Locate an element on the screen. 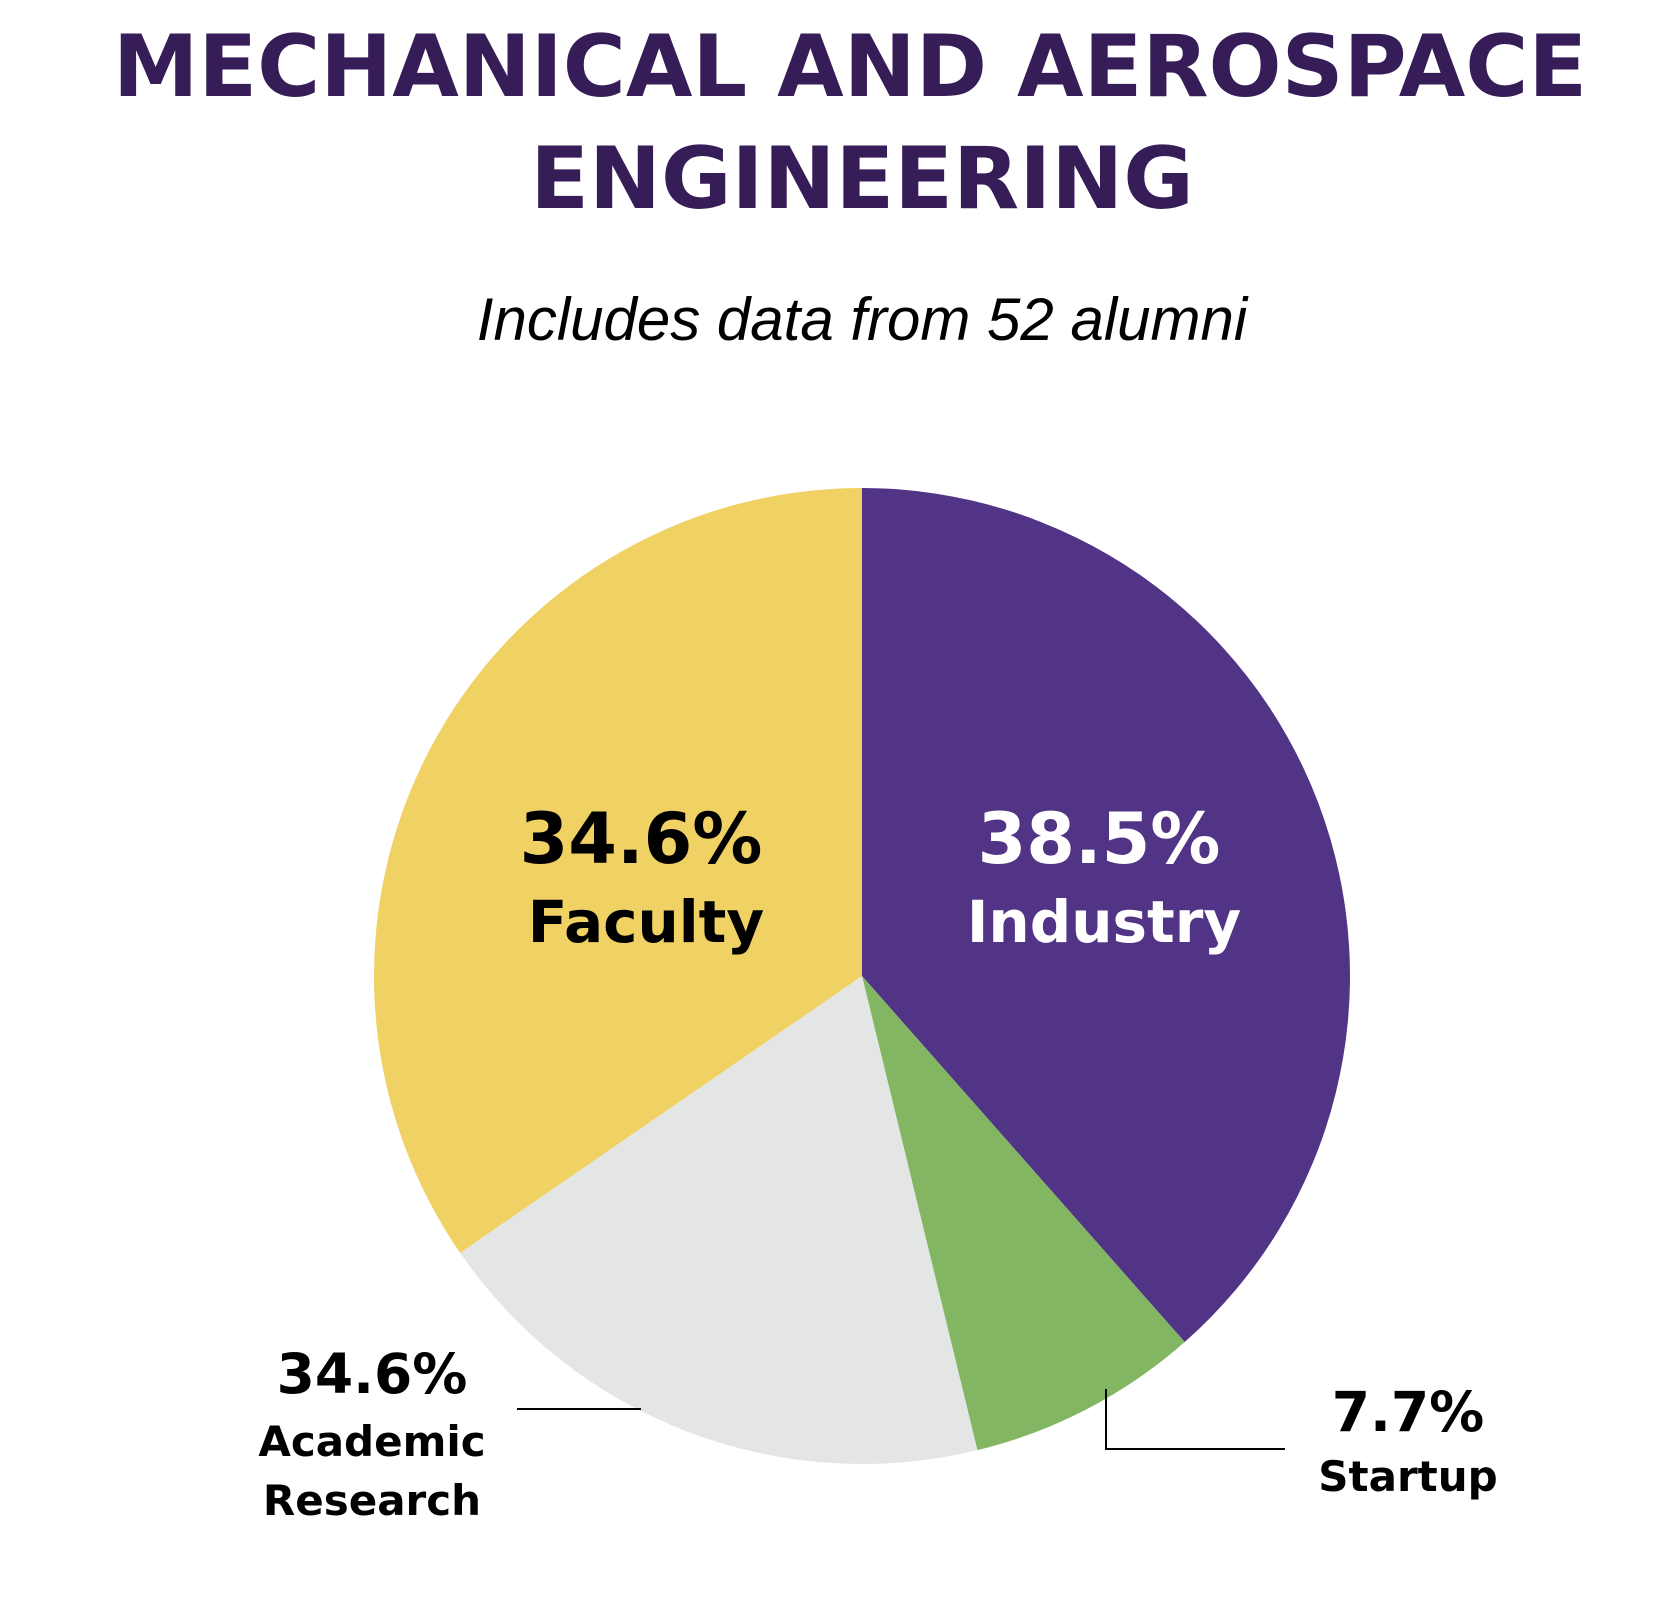 This screenshot has width=1680, height=1612. chart-title-line-1: MECHANICAL AND AEROSPACE is located at coordinates (850, 67).